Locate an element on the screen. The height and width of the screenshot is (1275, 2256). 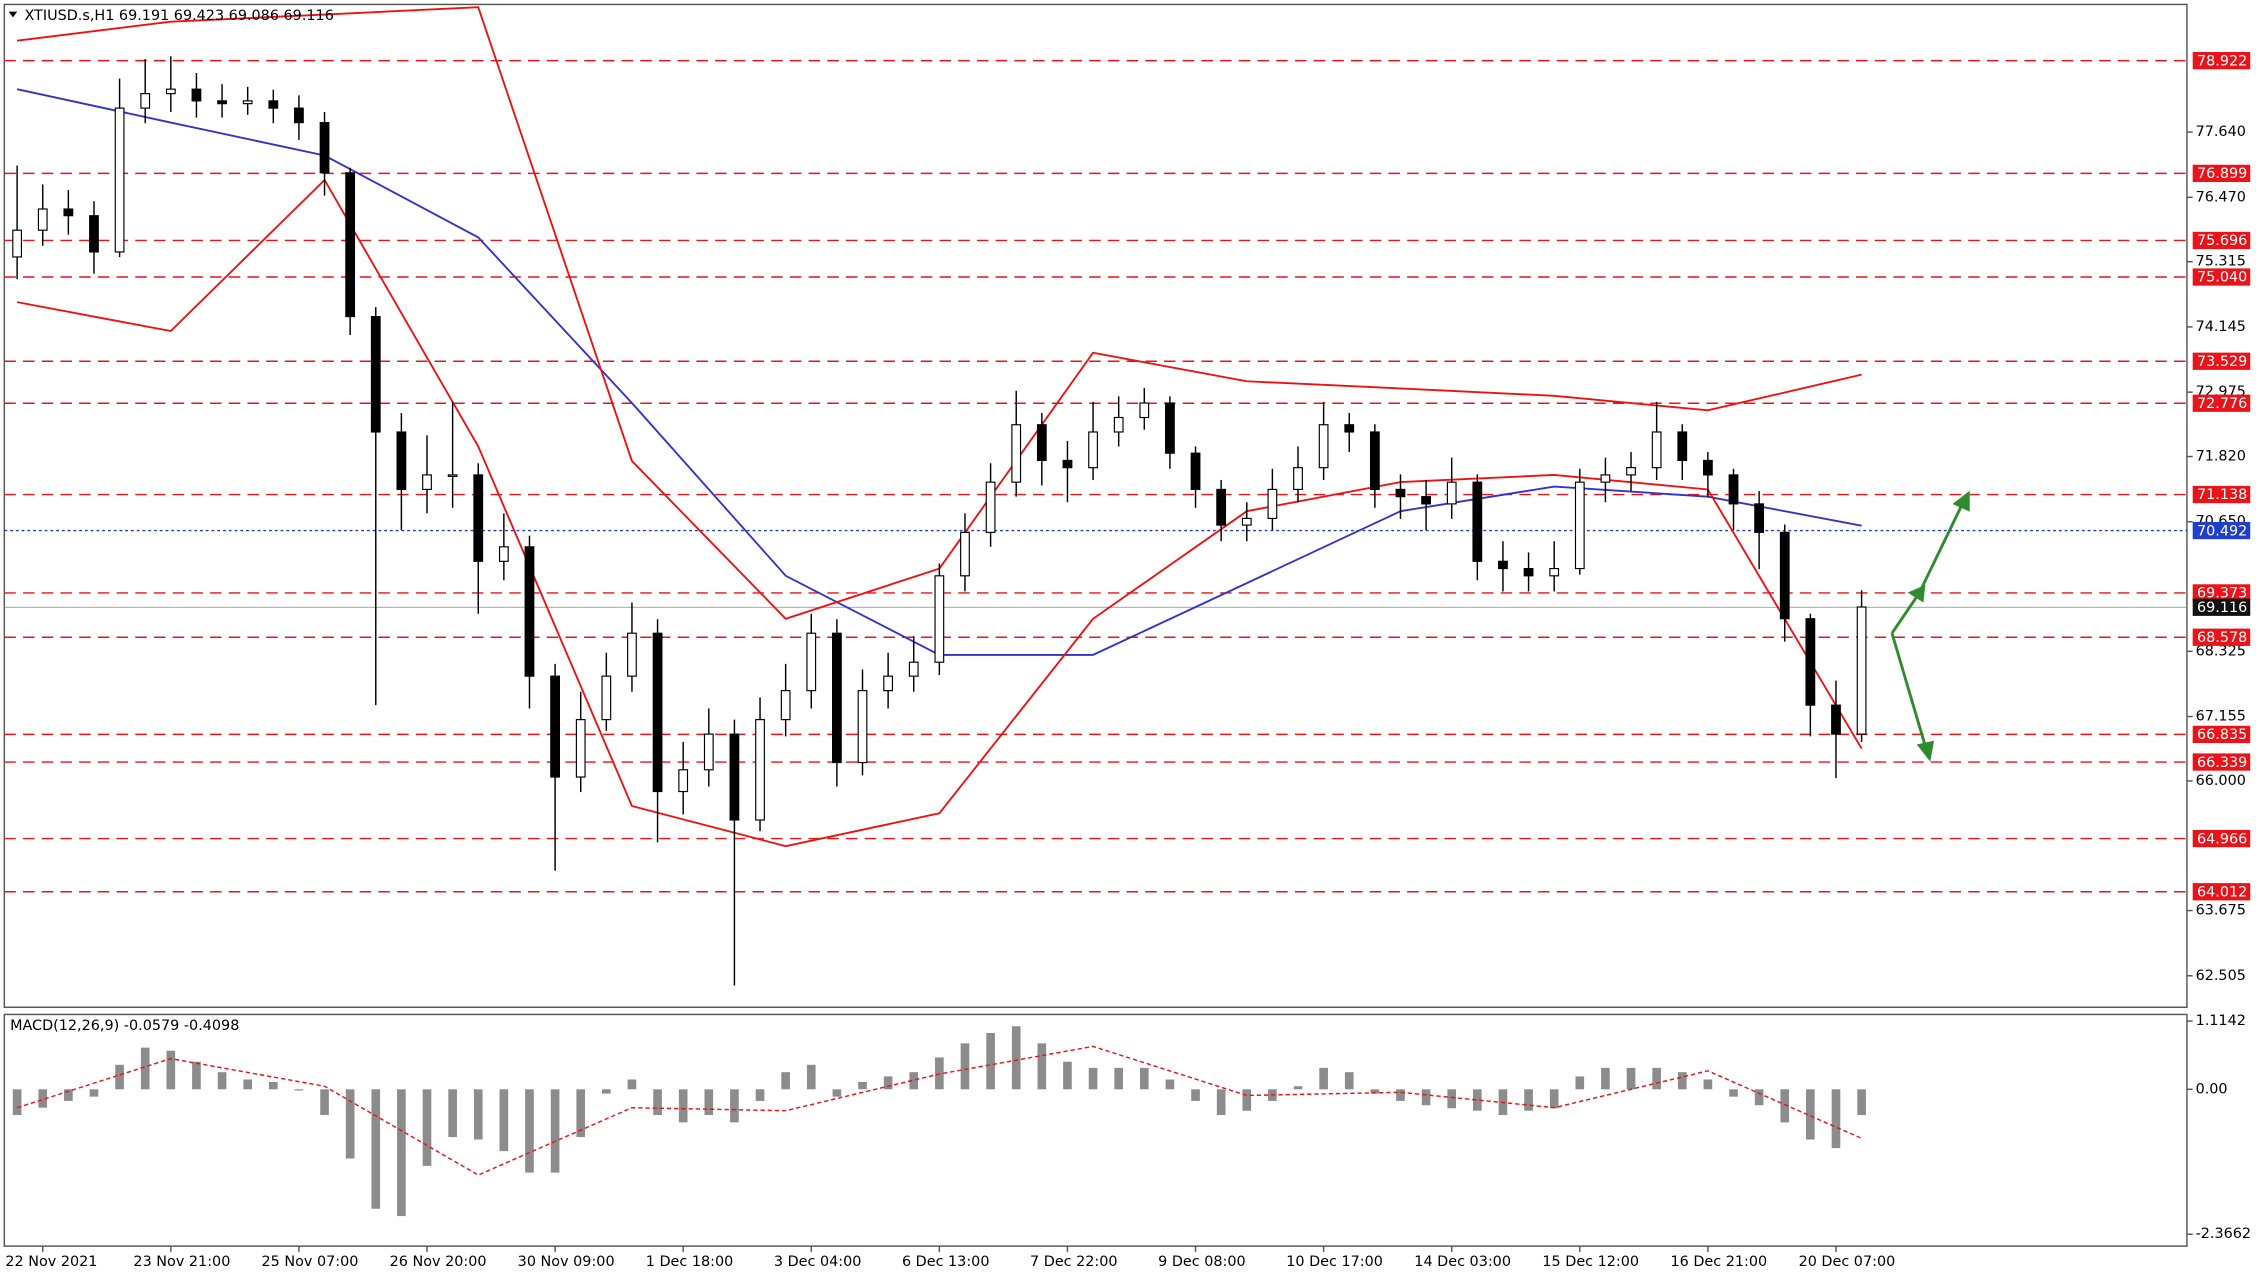
price-label: 75.040 is located at coordinates (2222, 278).